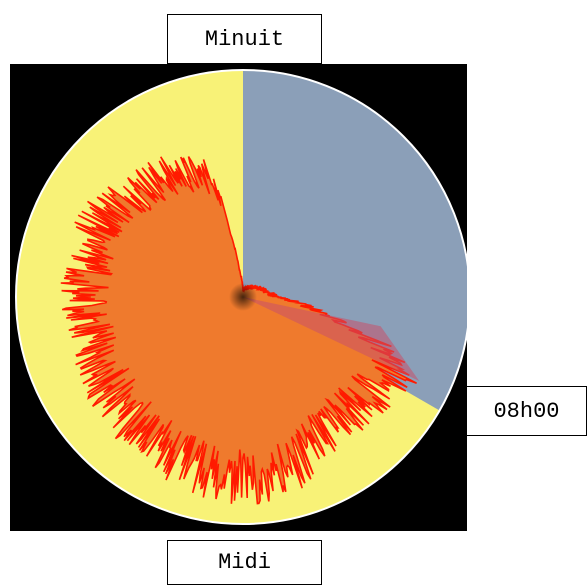  I want to click on label-8am: 08h00, so click(526, 411).